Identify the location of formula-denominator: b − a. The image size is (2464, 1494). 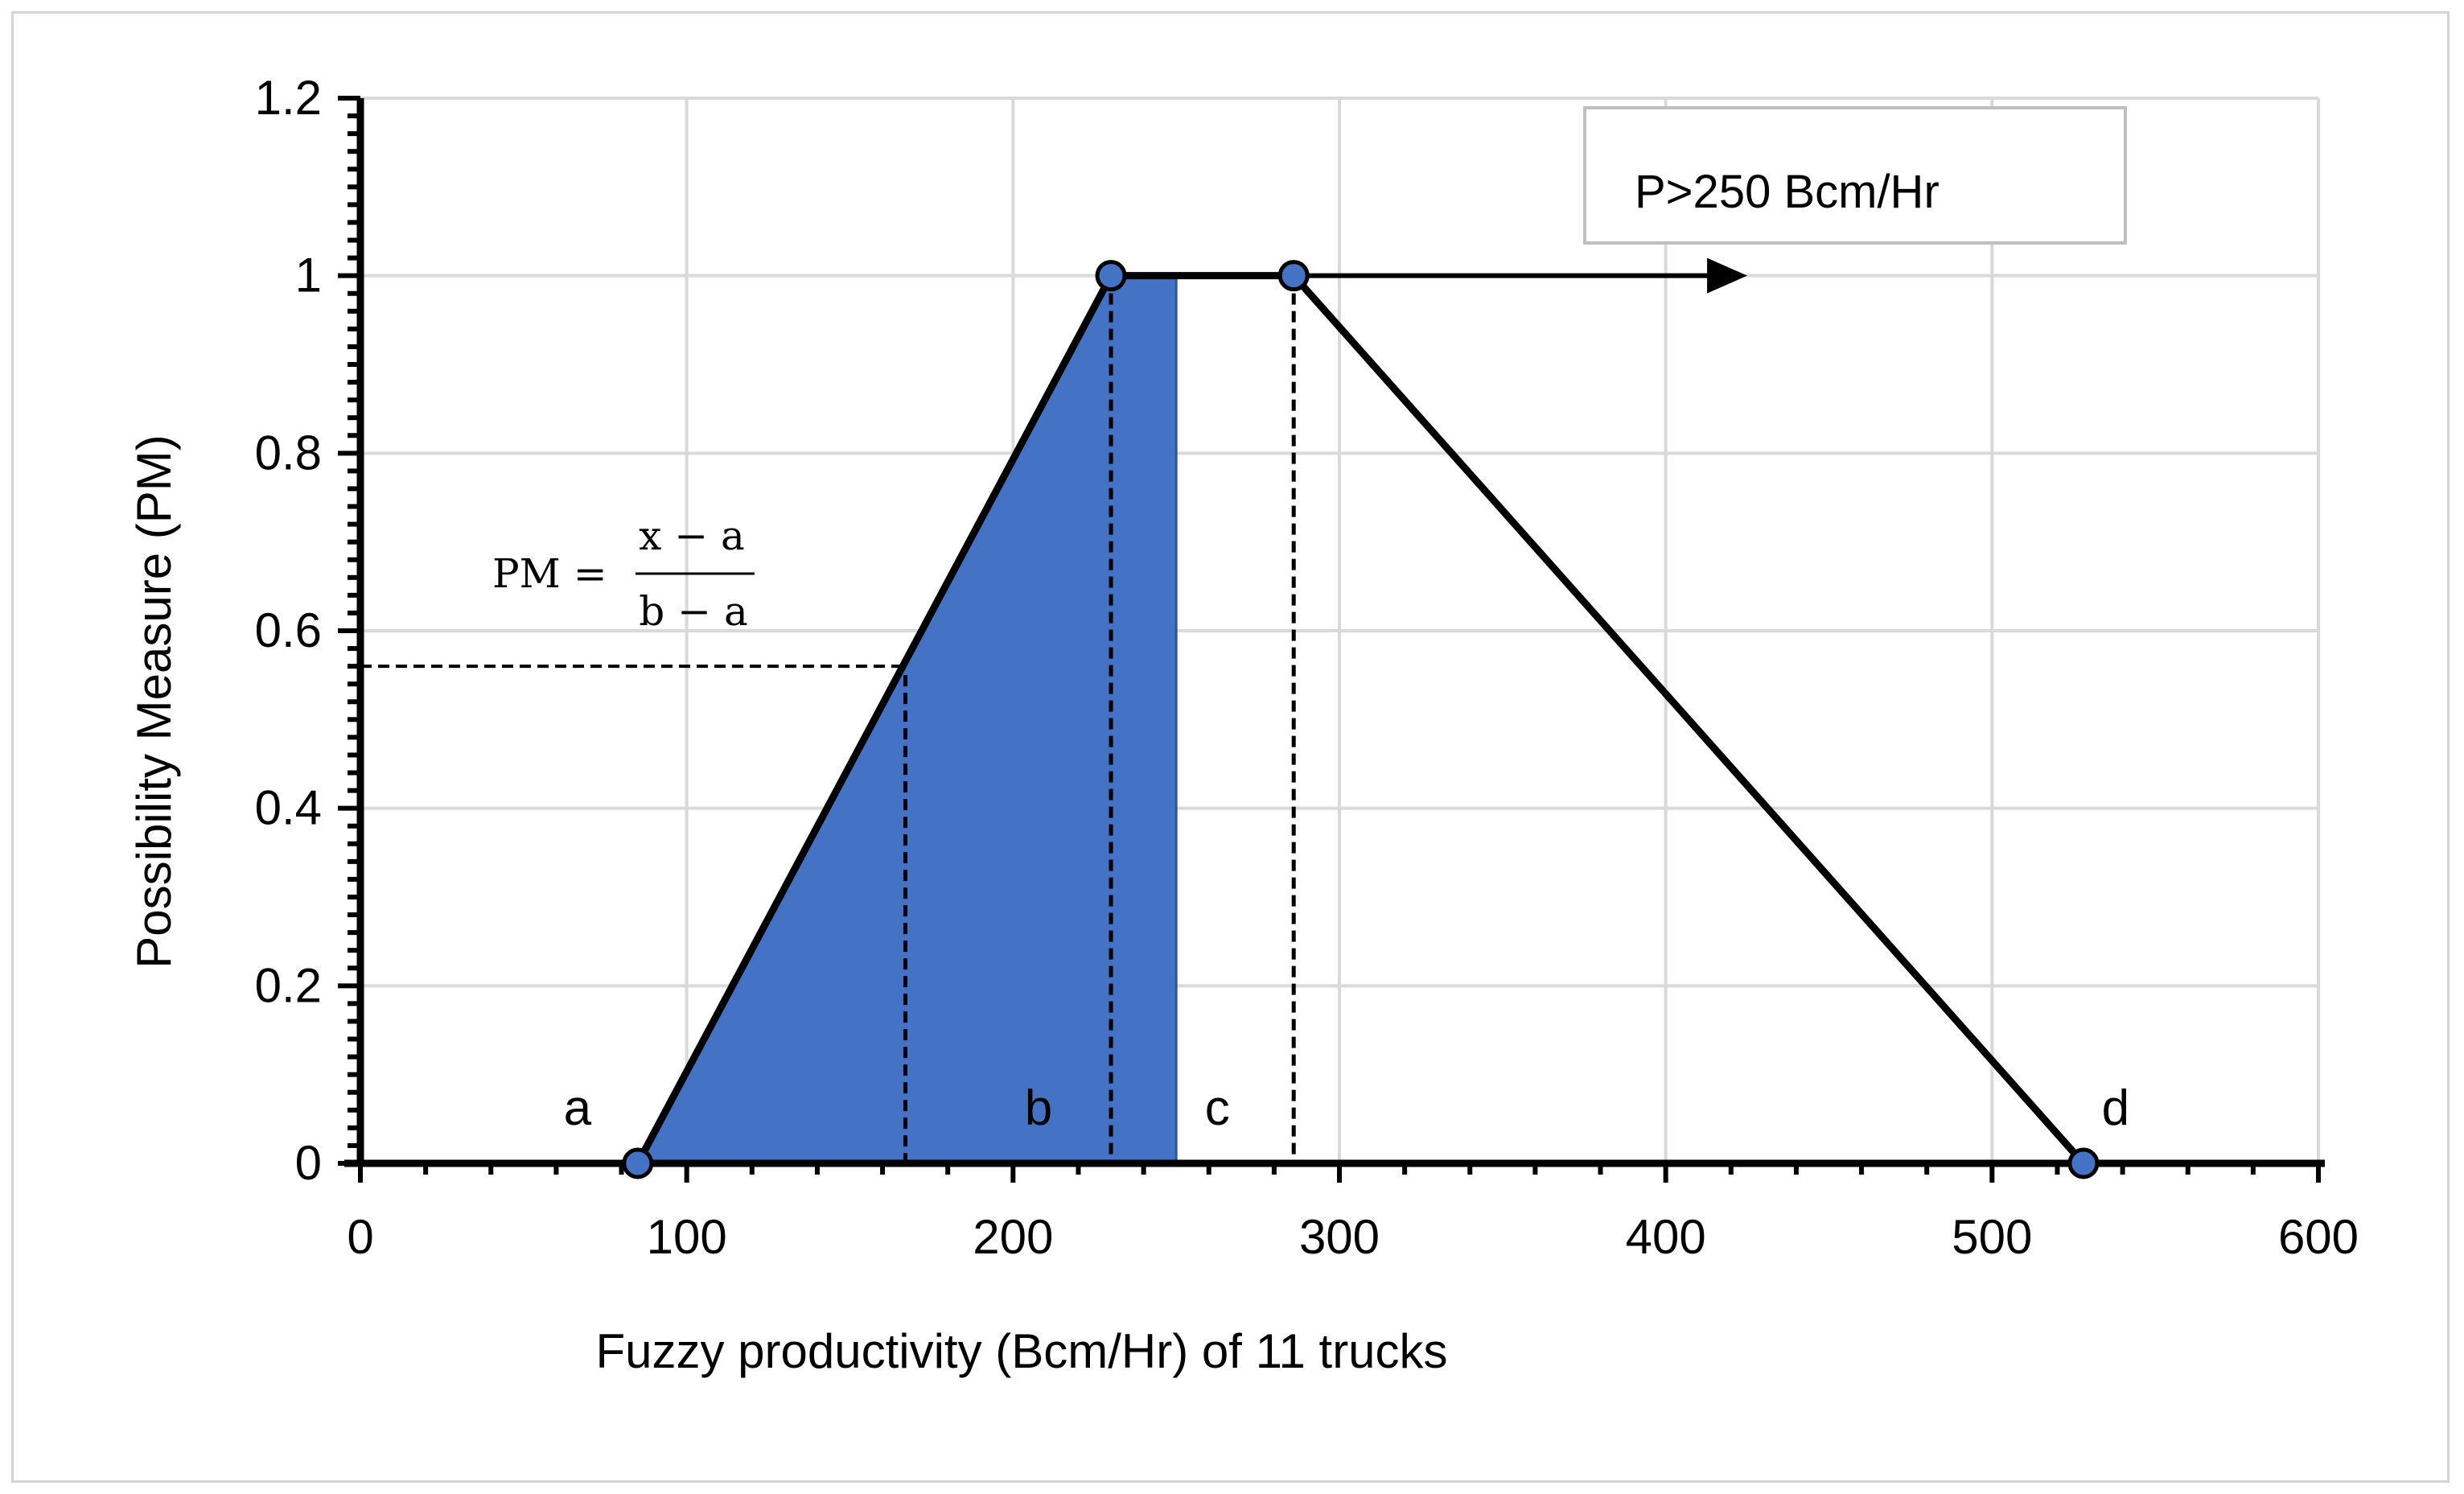
(693, 611).